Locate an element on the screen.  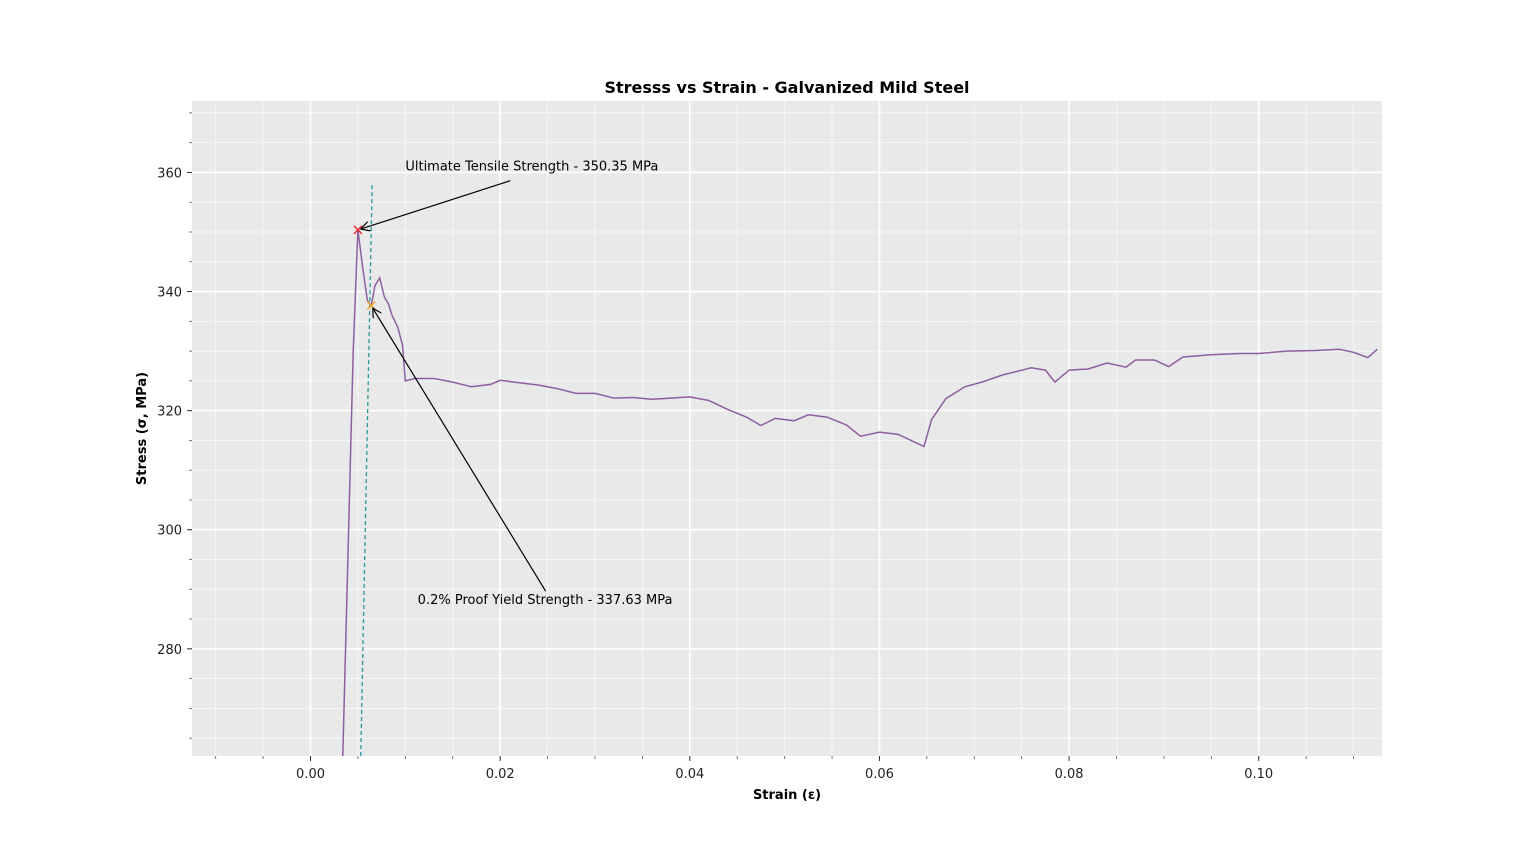
x-tick-label: 0.04 is located at coordinates (689, 774).